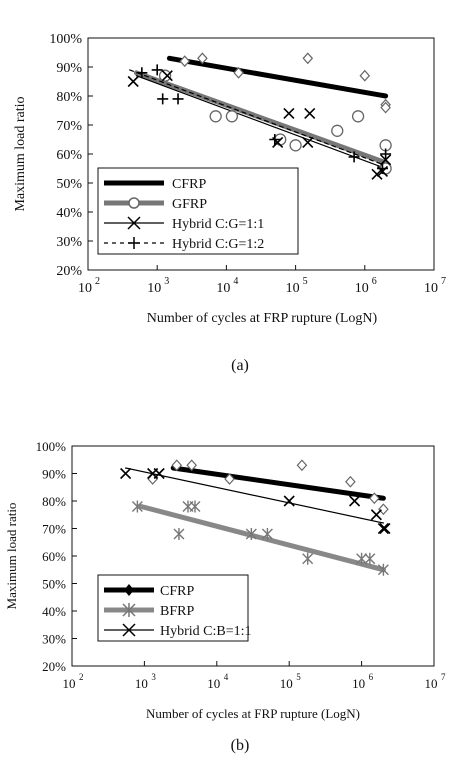 The height and width of the screenshot is (757, 474). I want to click on y-tick-label: 80%, so click(54, 501).